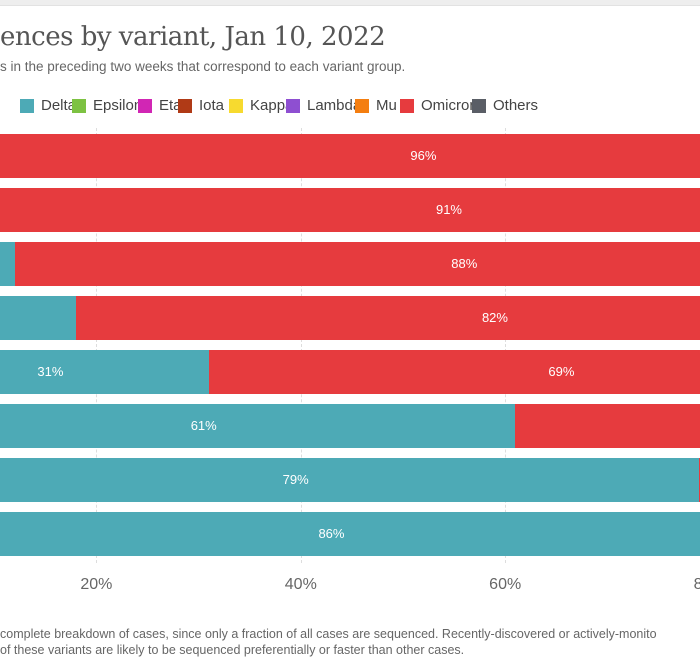 This screenshot has width=700, height=660. Describe the element at coordinates (59, 105) in the screenshot. I see `legend-label: Delta` at that location.